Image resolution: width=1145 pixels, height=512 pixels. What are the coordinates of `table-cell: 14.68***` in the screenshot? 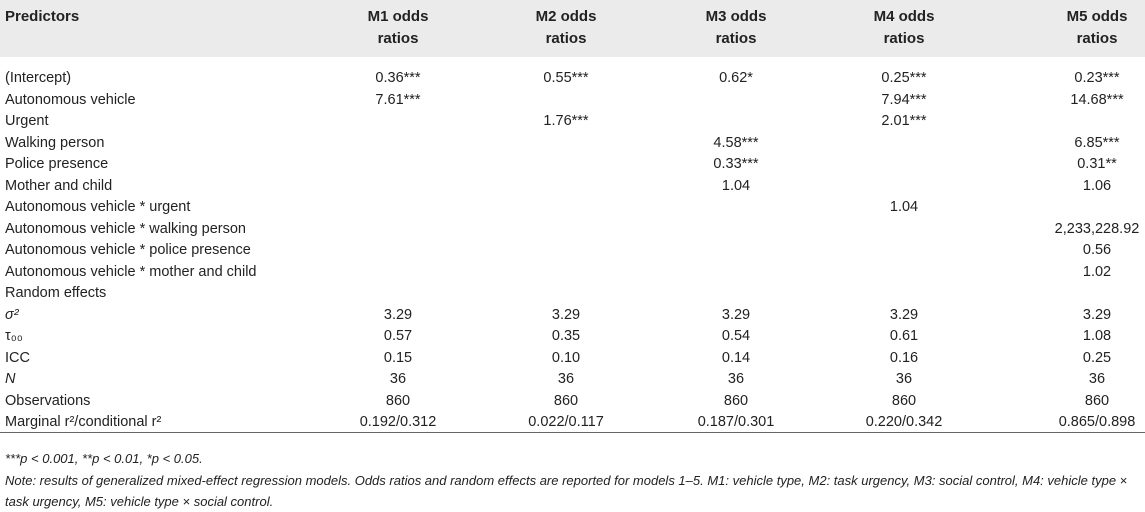 It's located at (1097, 99).